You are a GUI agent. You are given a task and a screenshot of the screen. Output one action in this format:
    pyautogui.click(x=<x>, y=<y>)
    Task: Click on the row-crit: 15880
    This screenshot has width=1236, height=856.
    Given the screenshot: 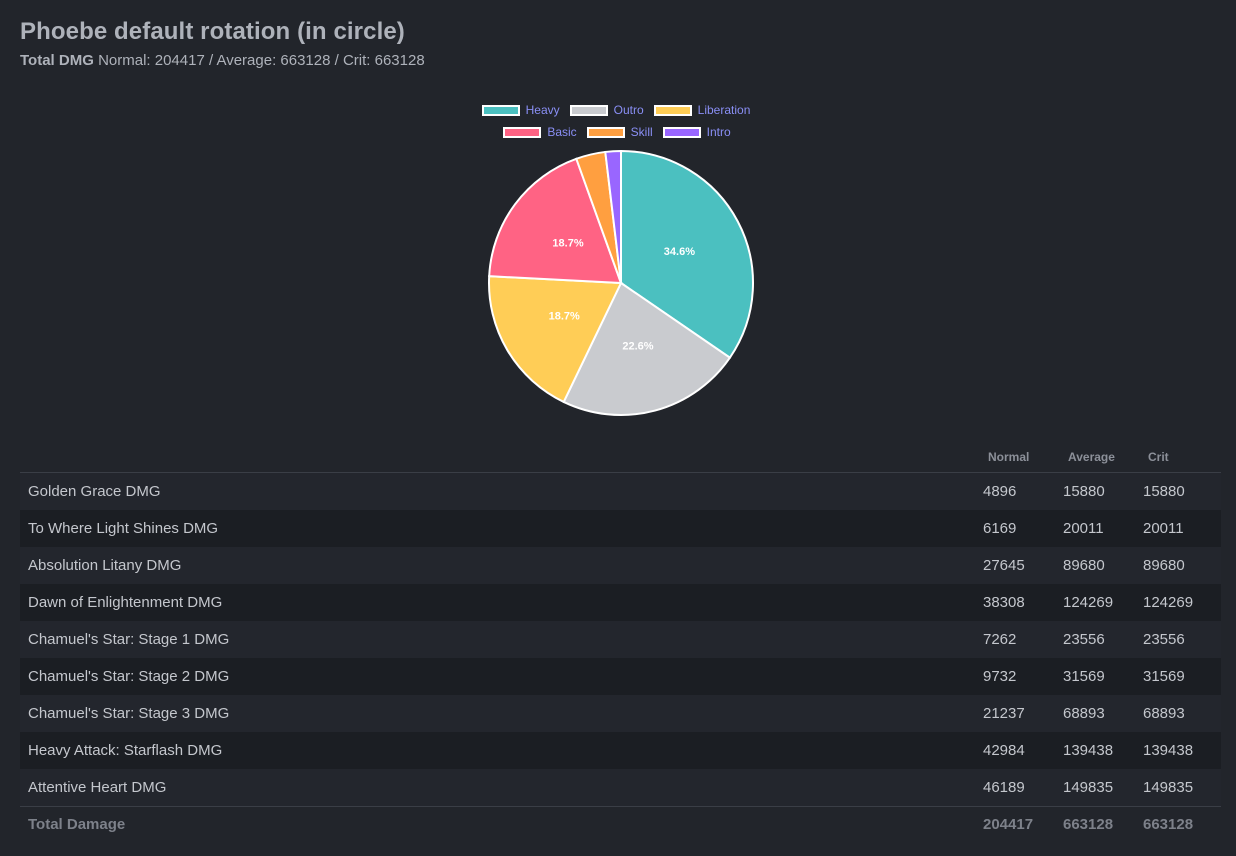 What is the action you would take?
    pyautogui.click(x=1164, y=491)
    